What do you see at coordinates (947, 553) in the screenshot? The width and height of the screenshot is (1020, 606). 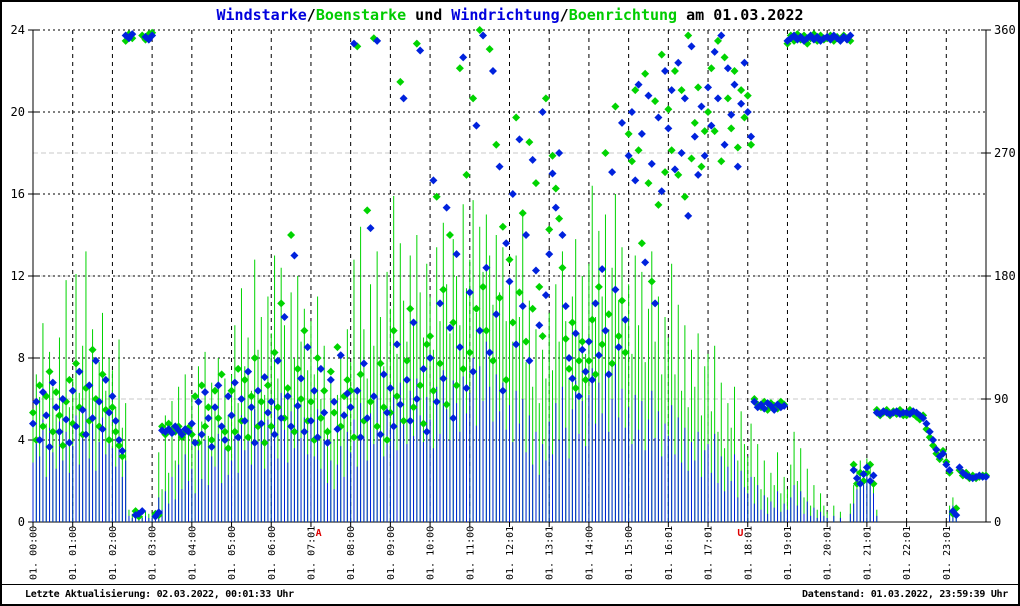 I see `x-axis-label-23: 01. 23:01` at bounding box center [947, 553].